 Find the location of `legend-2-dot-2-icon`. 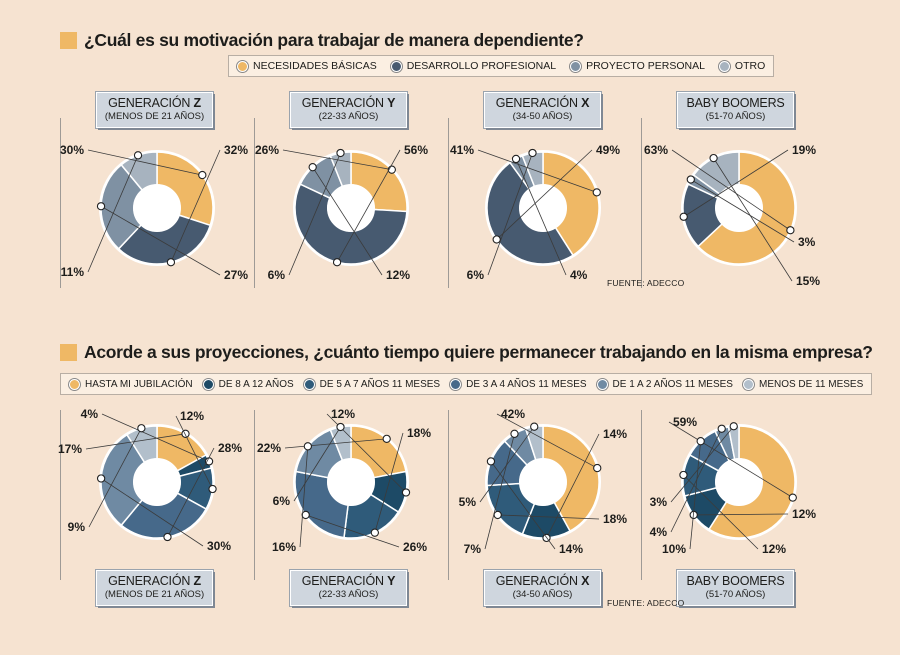

legend-2-dot-2-icon is located at coordinates (309, 384).